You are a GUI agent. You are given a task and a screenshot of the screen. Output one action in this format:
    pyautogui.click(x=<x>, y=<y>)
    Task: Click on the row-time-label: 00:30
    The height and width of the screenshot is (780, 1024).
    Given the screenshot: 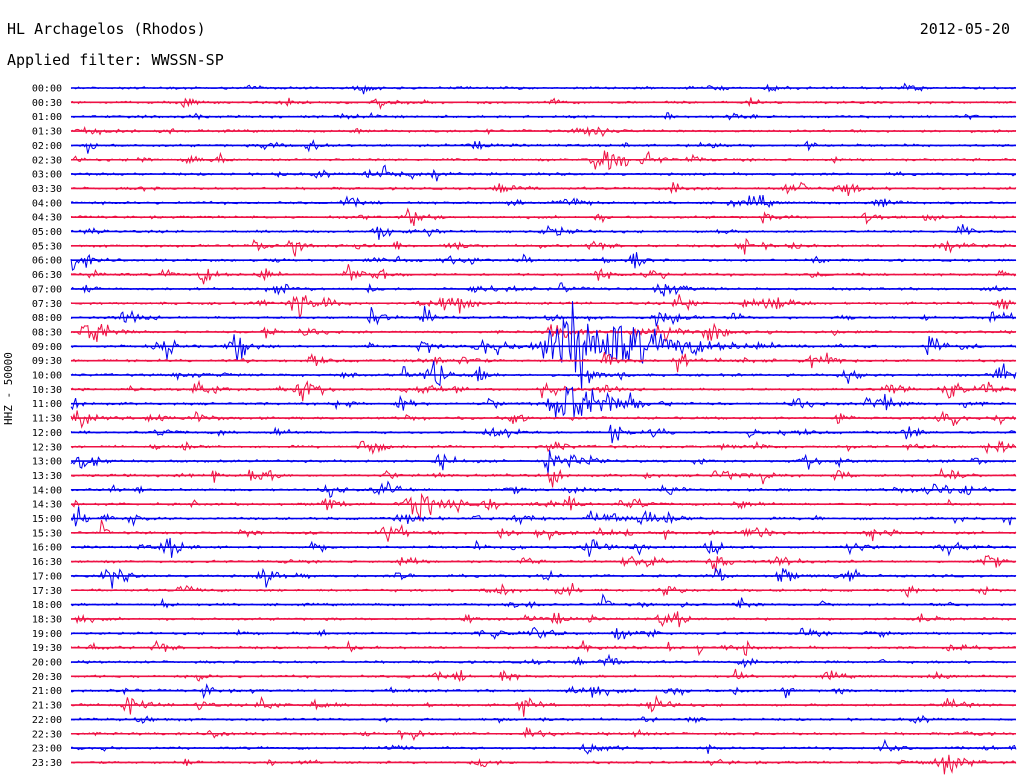 What is the action you would take?
    pyautogui.click(x=47, y=103)
    